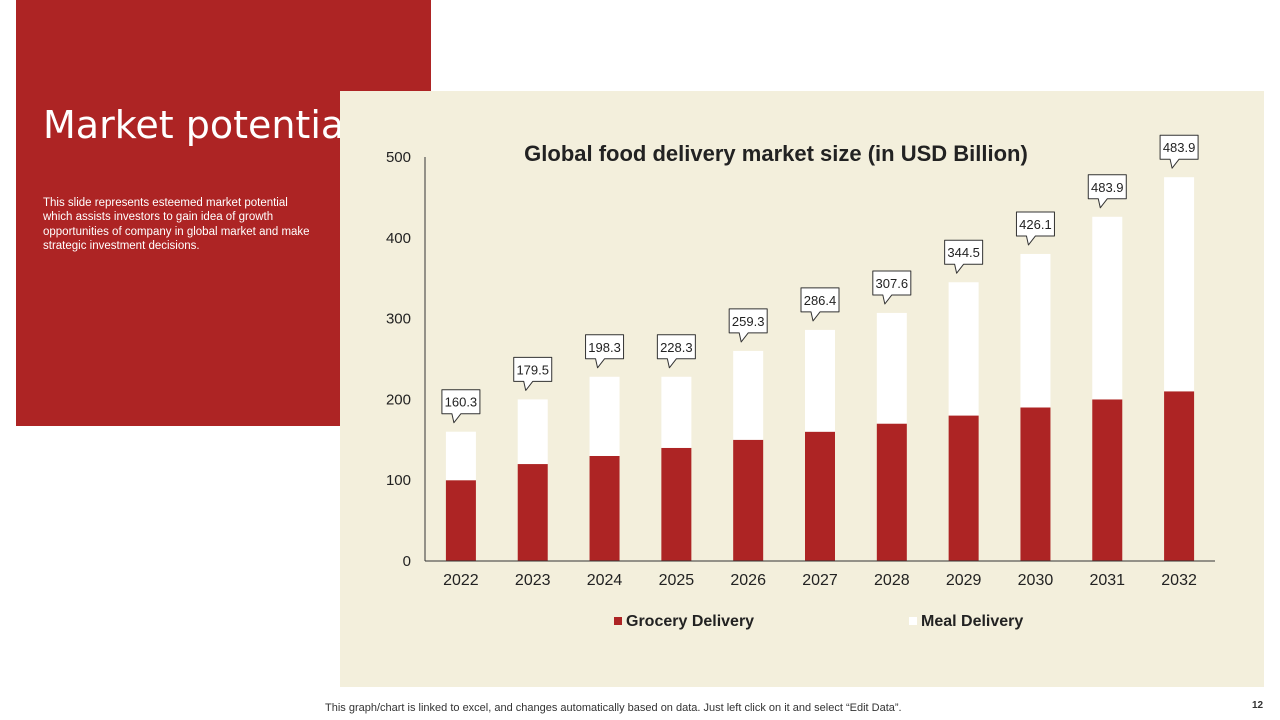 Image resolution: width=1280 pixels, height=720 pixels. I want to click on total-label: 198.3, so click(604, 347).